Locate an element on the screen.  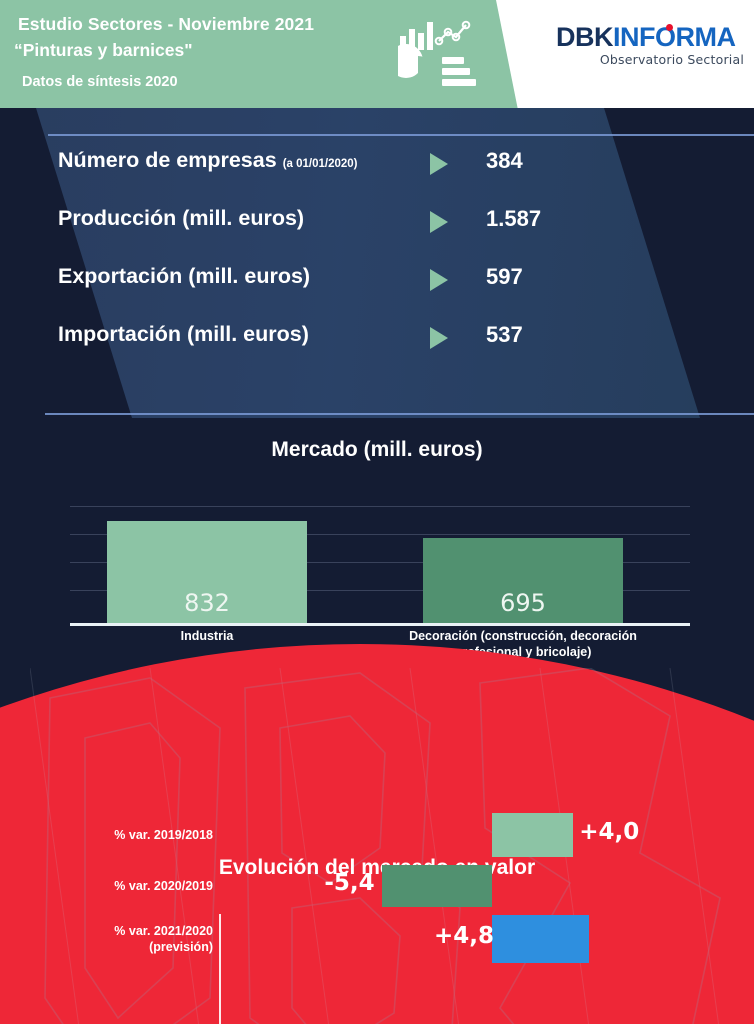
evolucion-row-sublabel: (previsión) is located at coordinates (181, 947).